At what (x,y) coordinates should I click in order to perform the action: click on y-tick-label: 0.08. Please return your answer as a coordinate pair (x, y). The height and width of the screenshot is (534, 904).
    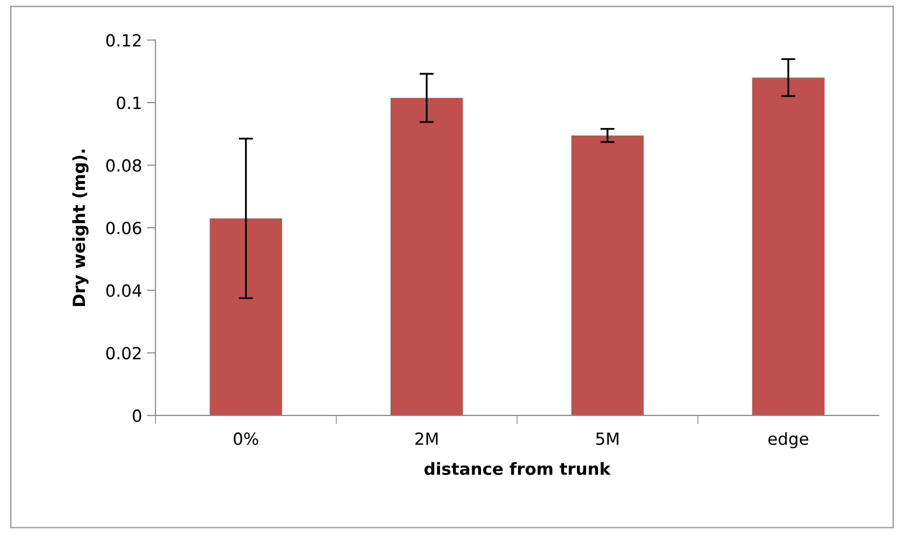
    Looking at the image, I should click on (124, 165).